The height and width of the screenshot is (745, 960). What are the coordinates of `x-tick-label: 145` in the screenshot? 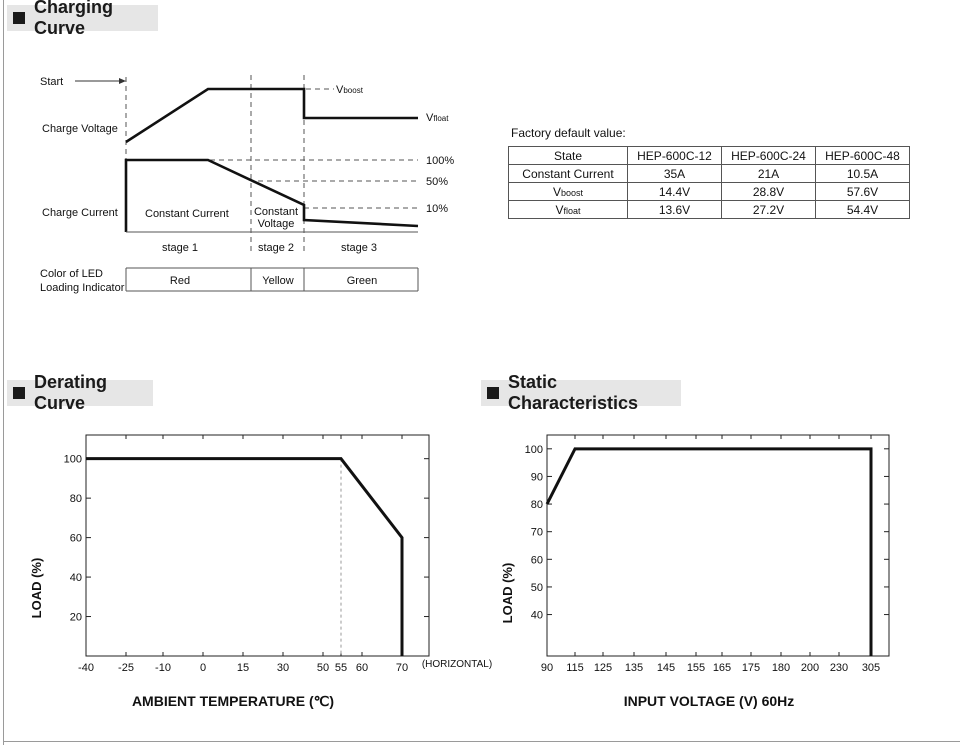 It's located at (666, 668).